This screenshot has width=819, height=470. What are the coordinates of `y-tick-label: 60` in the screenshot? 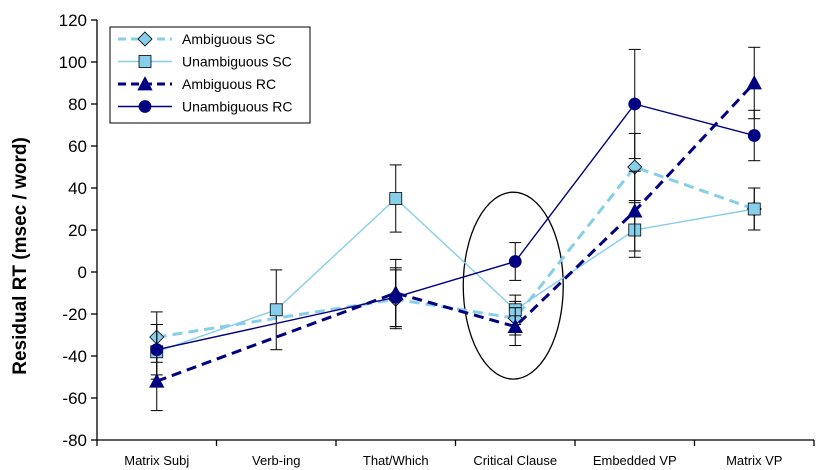 It's located at (77, 146).